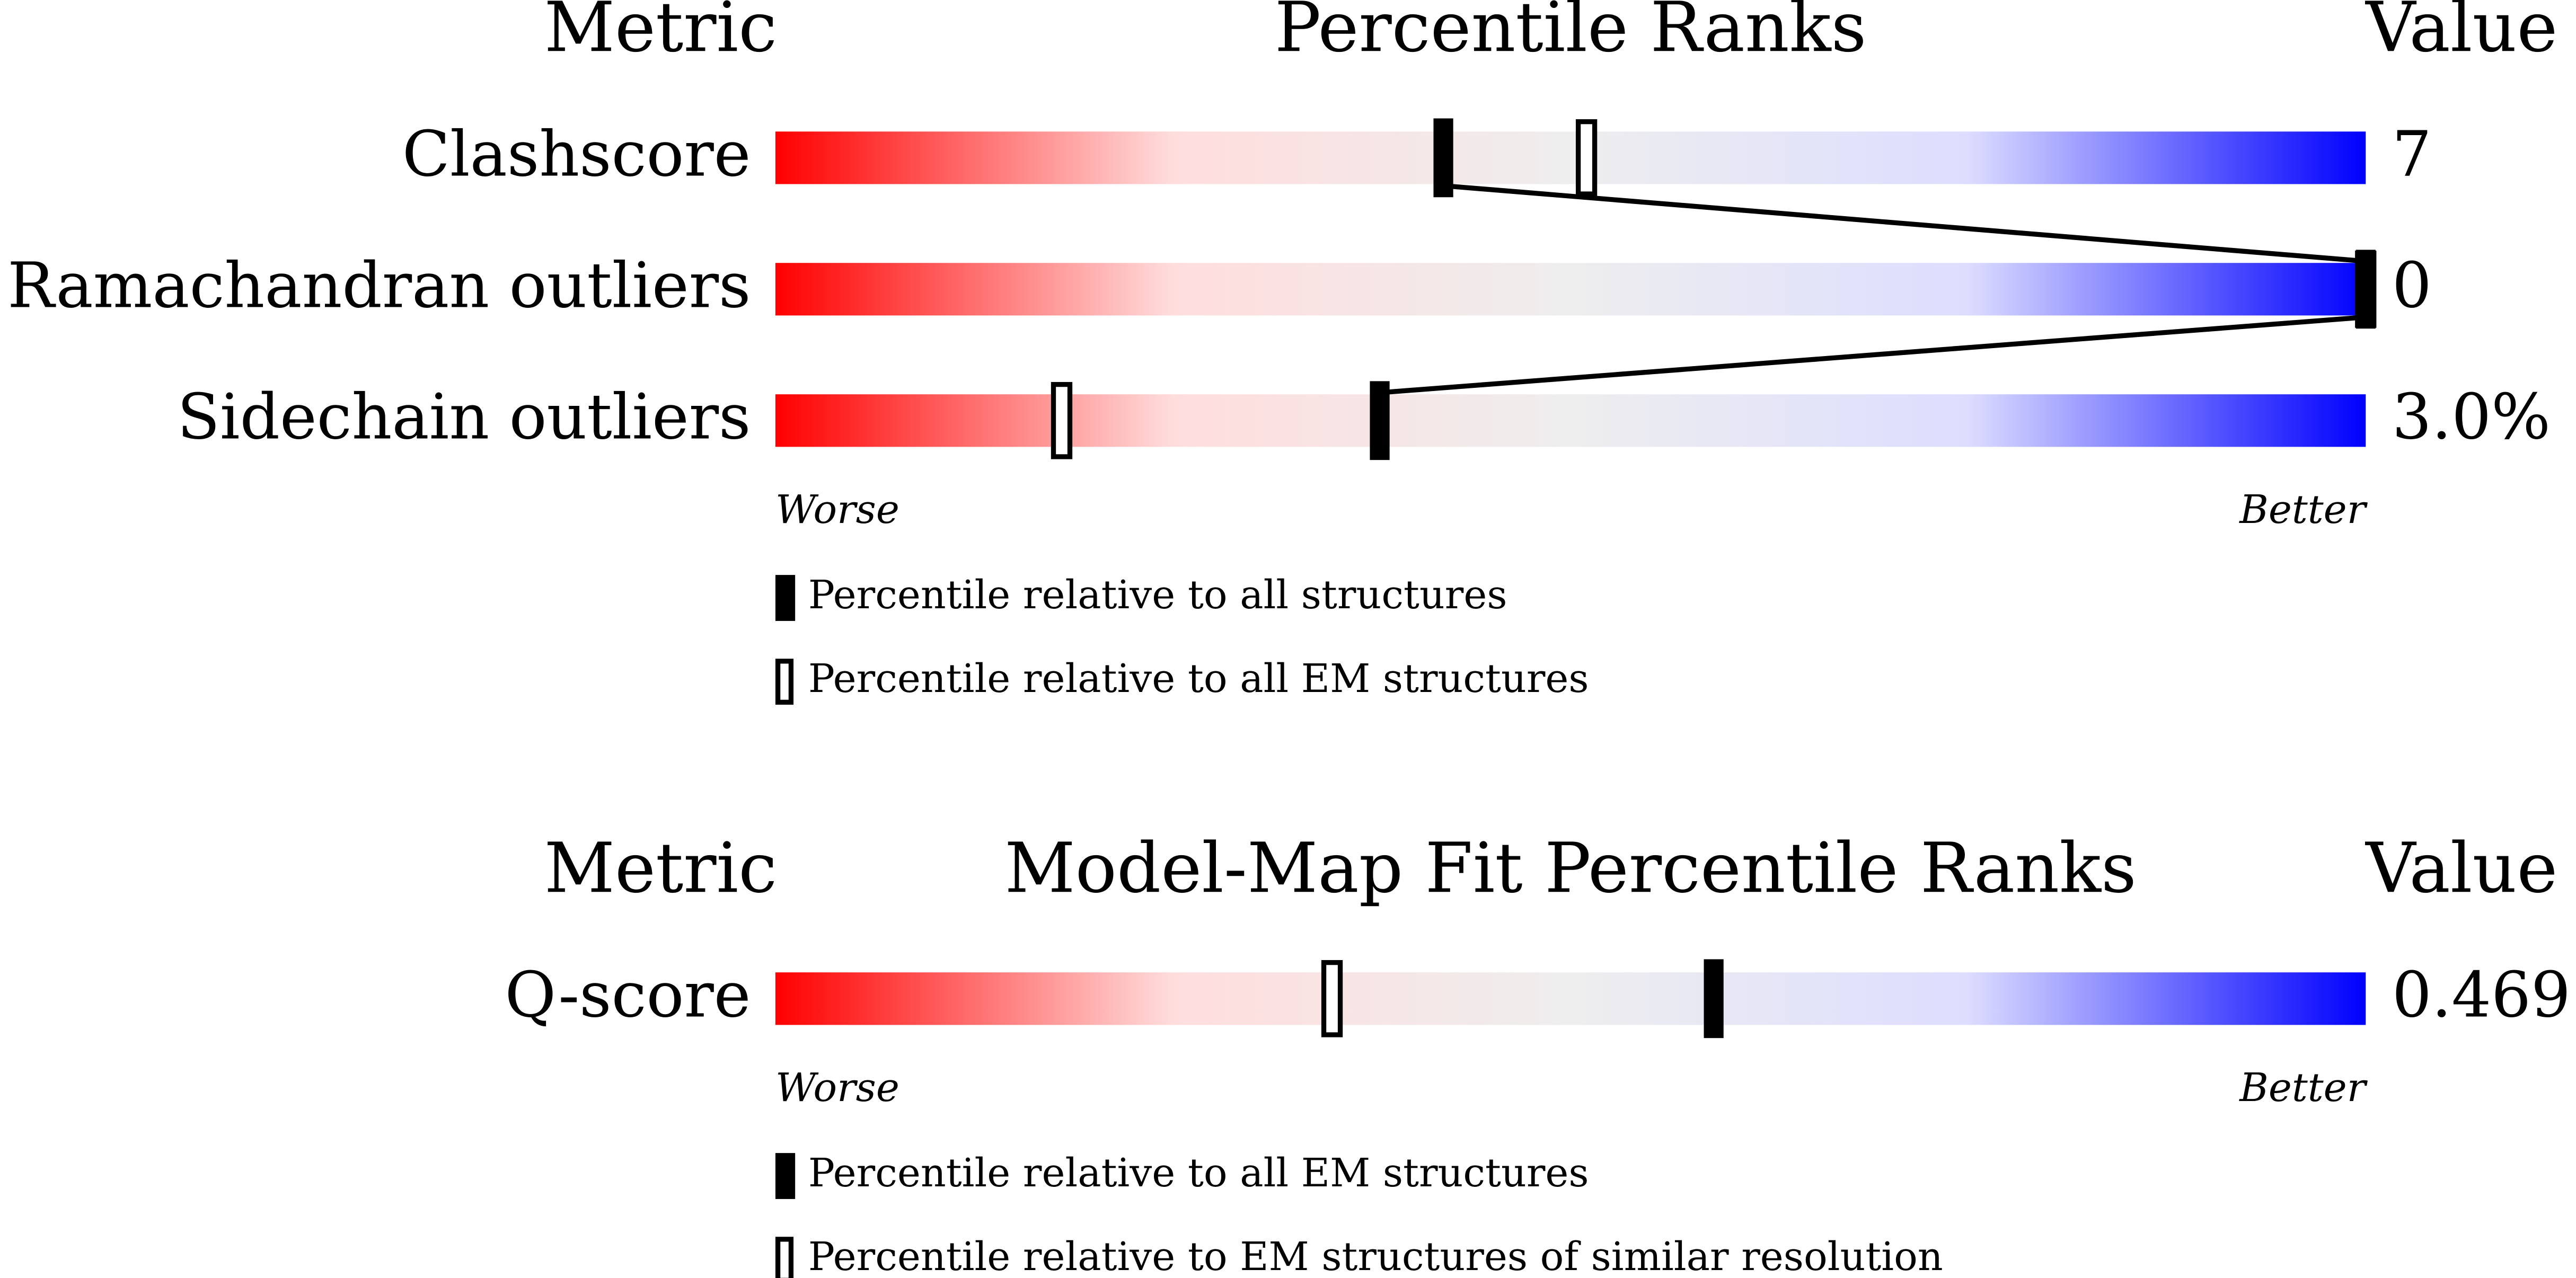  Describe the element at coordinates (1157, 595) in the screenshot. I see `legend-label: Percentile relative to all structures` at that location.